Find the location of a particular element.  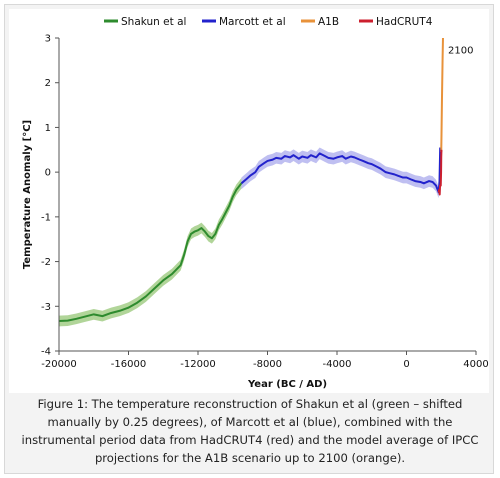

chart-legend: Shakun et al Marcott et al A1B HadCRUT4 is located at coordinates (268, 22).